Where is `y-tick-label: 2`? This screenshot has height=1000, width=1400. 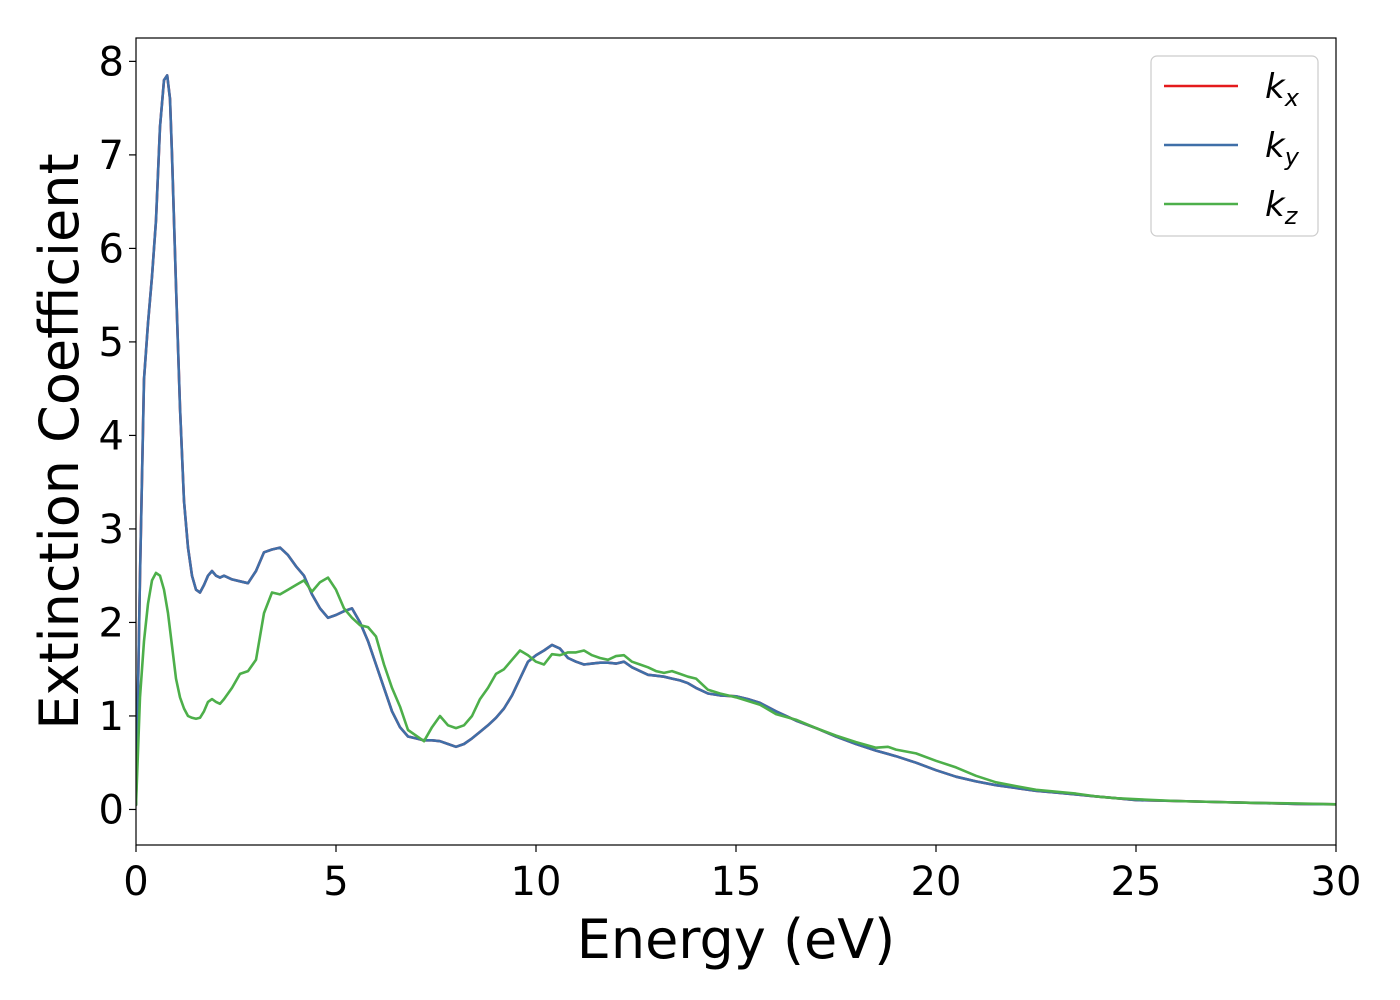
y-tick-label: 2 is located at coordinates (111, 623).